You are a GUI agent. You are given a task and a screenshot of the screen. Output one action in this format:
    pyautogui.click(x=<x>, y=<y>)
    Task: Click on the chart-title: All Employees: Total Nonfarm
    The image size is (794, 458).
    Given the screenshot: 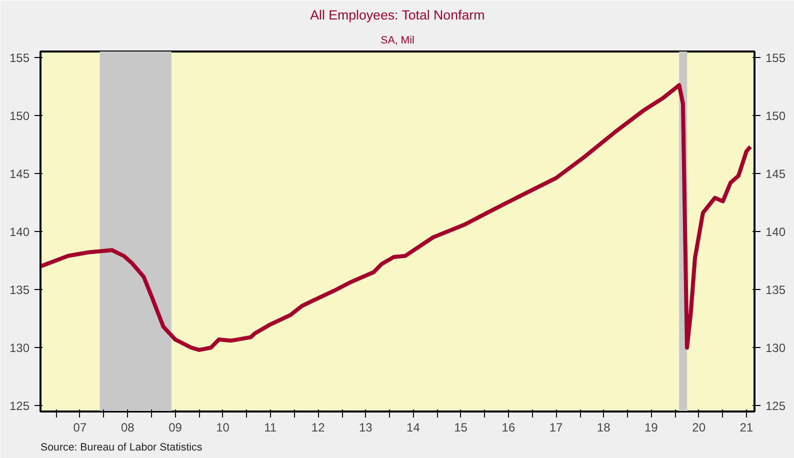 What is the action you would take?
    pyautogui.click(x=397, y=15)
    